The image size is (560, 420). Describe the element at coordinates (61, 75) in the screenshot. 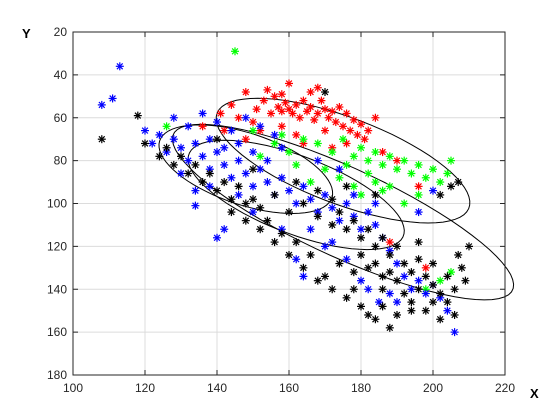

I see `y-tick-label: 40` at that location.